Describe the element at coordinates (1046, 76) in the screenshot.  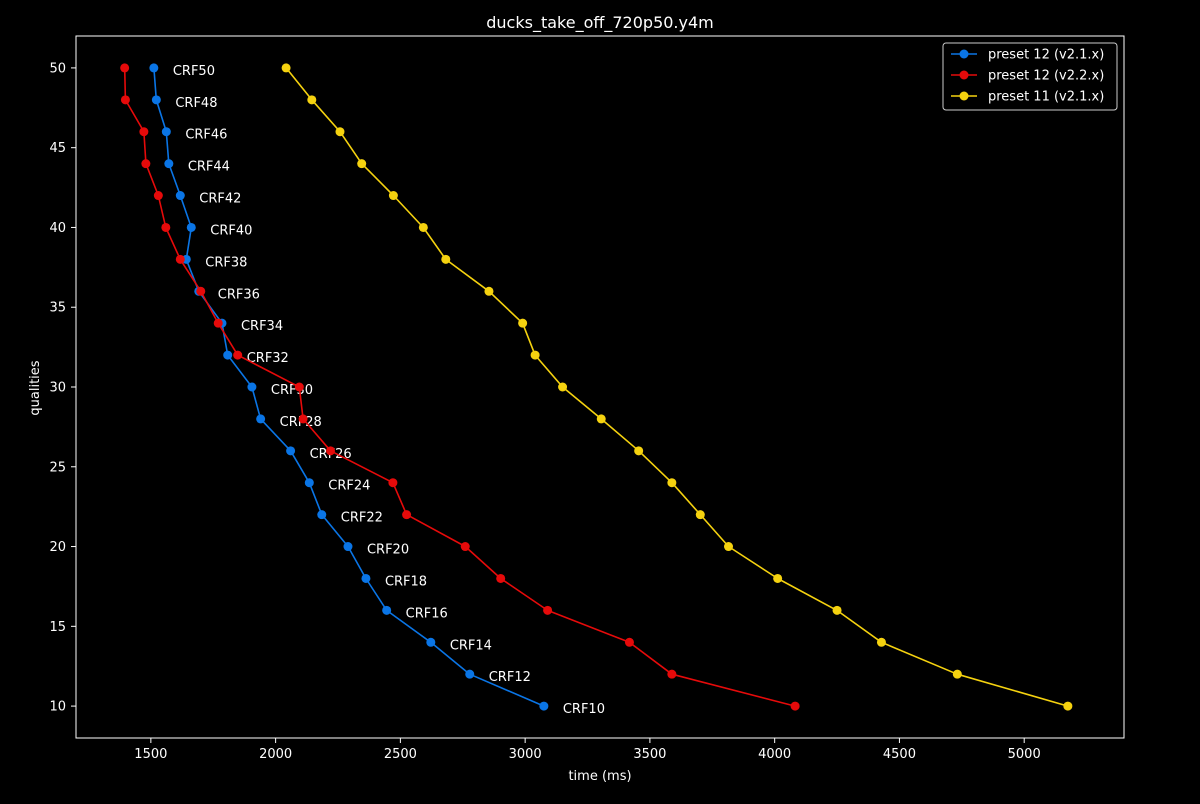
I see `legend-label: preset 12 (v2.2.x)` at that location.